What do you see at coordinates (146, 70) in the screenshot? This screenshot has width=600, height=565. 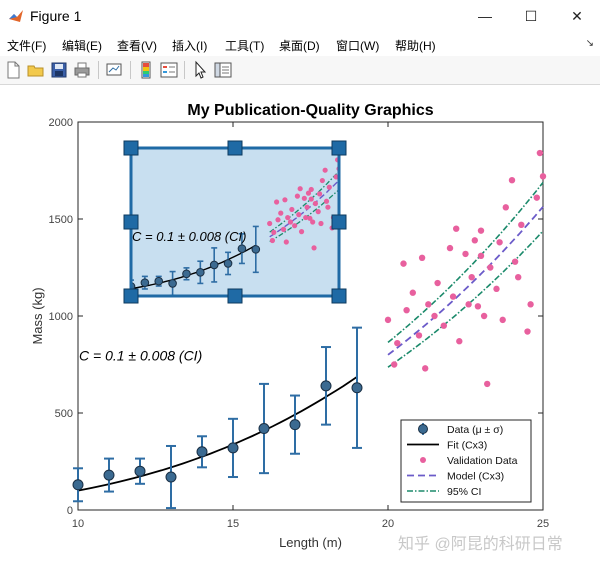 I see `insert-colorbar-icon` at bounding box center [146, 70].